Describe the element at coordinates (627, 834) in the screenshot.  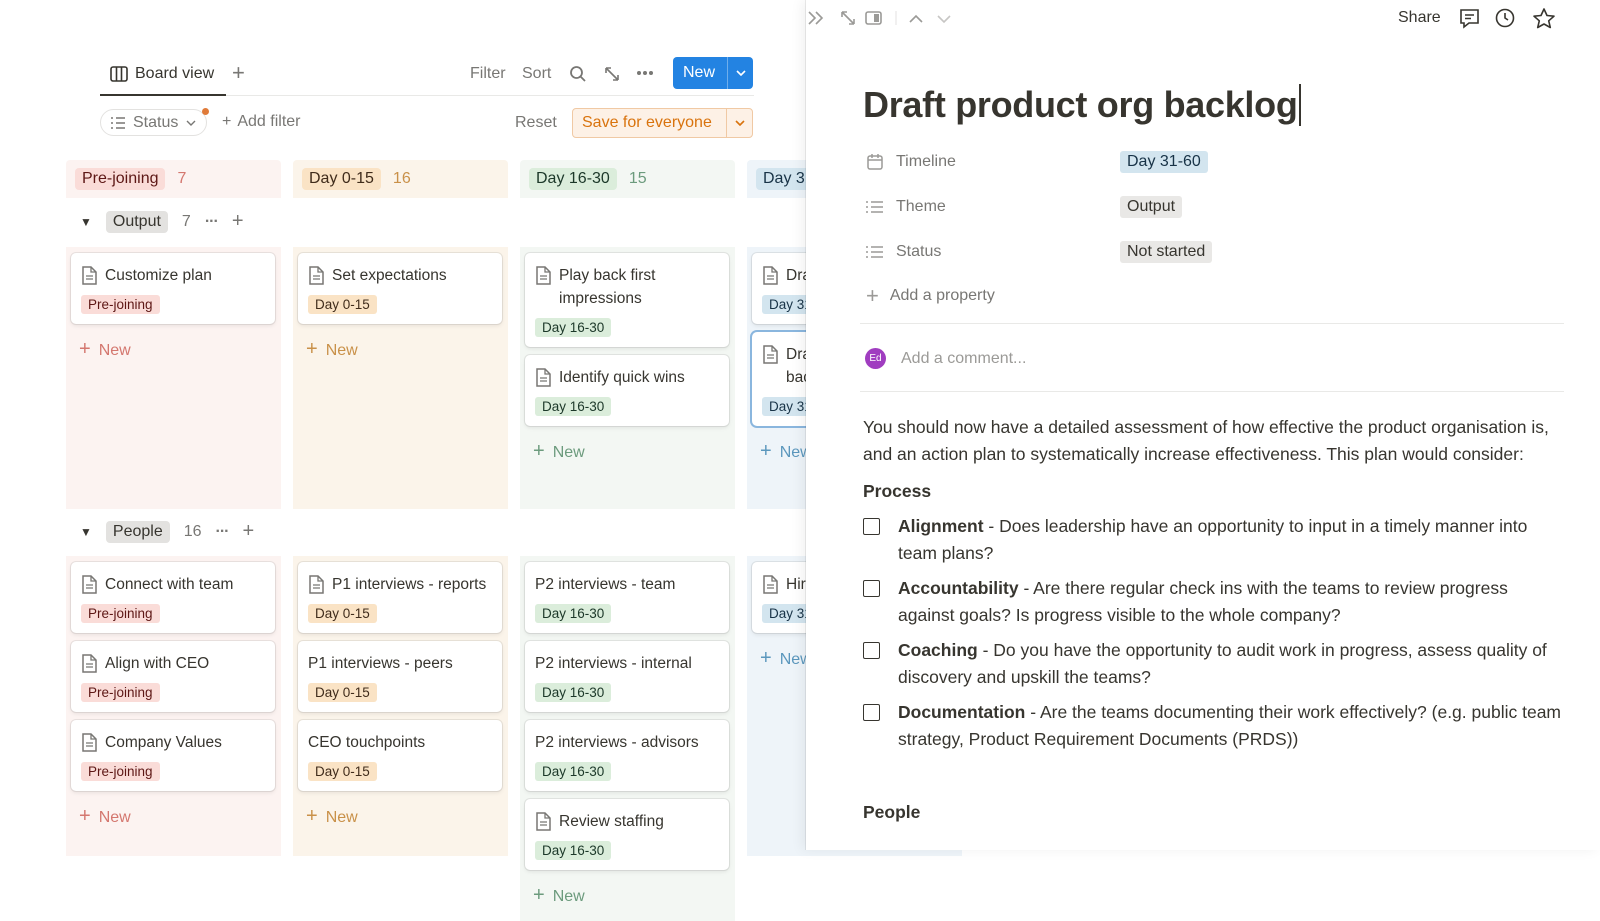
I see `card: Review staffing Day 16-30` at that location.